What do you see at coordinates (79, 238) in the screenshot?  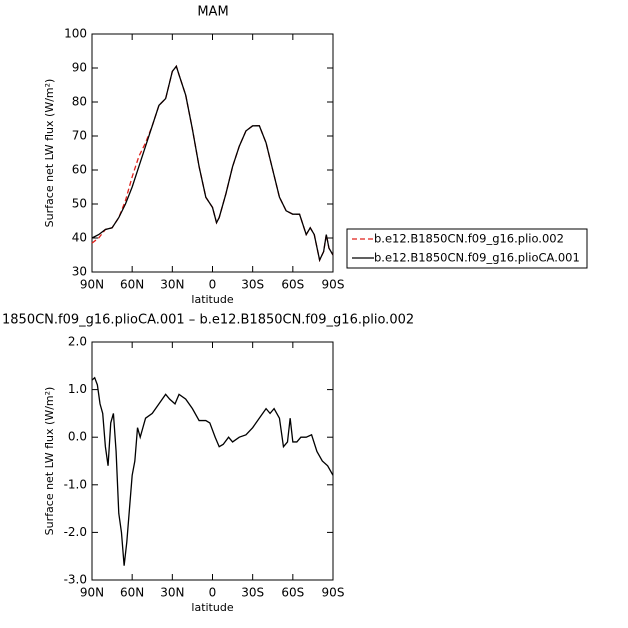 I see `y-tick-label: 40` at bounding box center [79, 238].